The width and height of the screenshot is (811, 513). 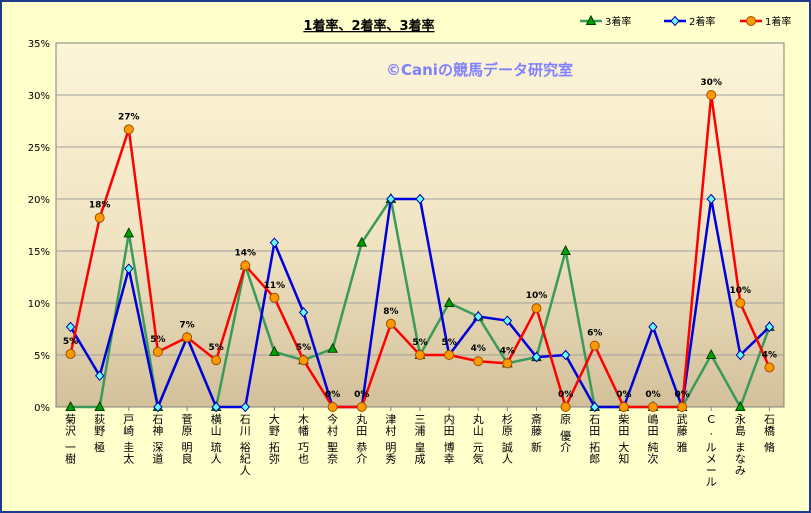 I want to click on data-label: 6%, so click(x=594, y=334).